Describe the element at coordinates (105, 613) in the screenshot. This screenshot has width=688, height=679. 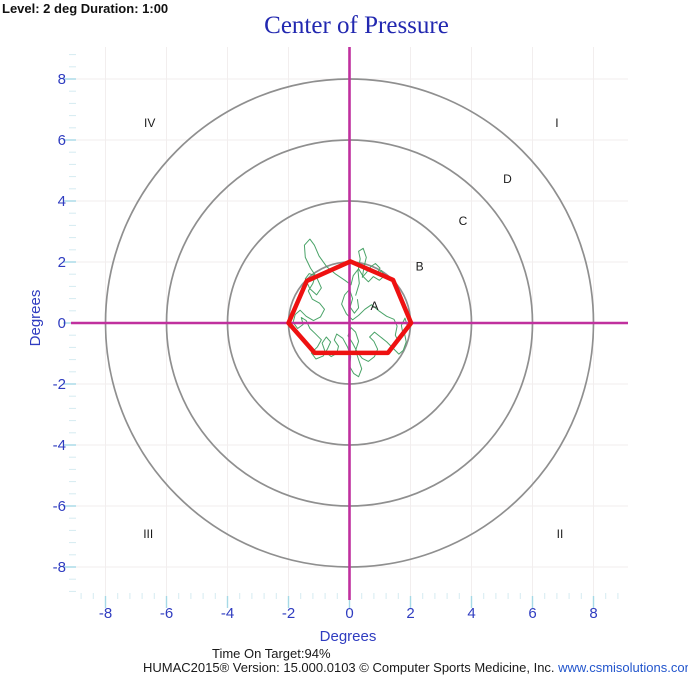
I see `x-tick-label: -8` at that location.